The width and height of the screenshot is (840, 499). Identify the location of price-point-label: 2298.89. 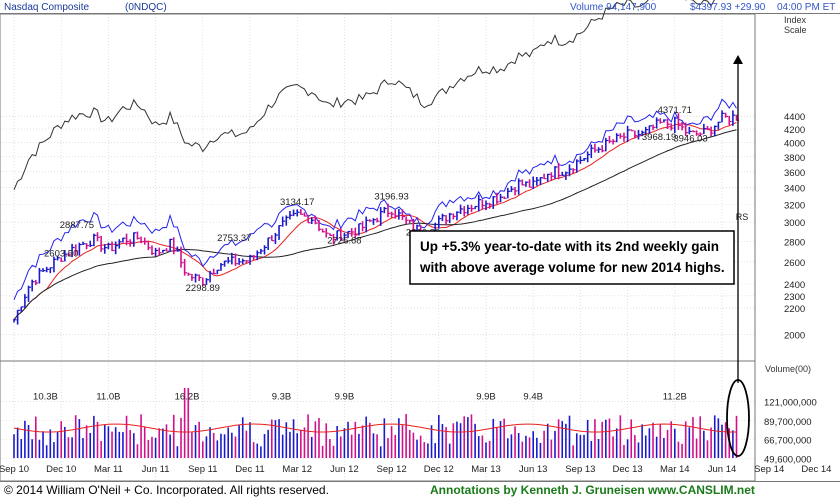
(203, 288).